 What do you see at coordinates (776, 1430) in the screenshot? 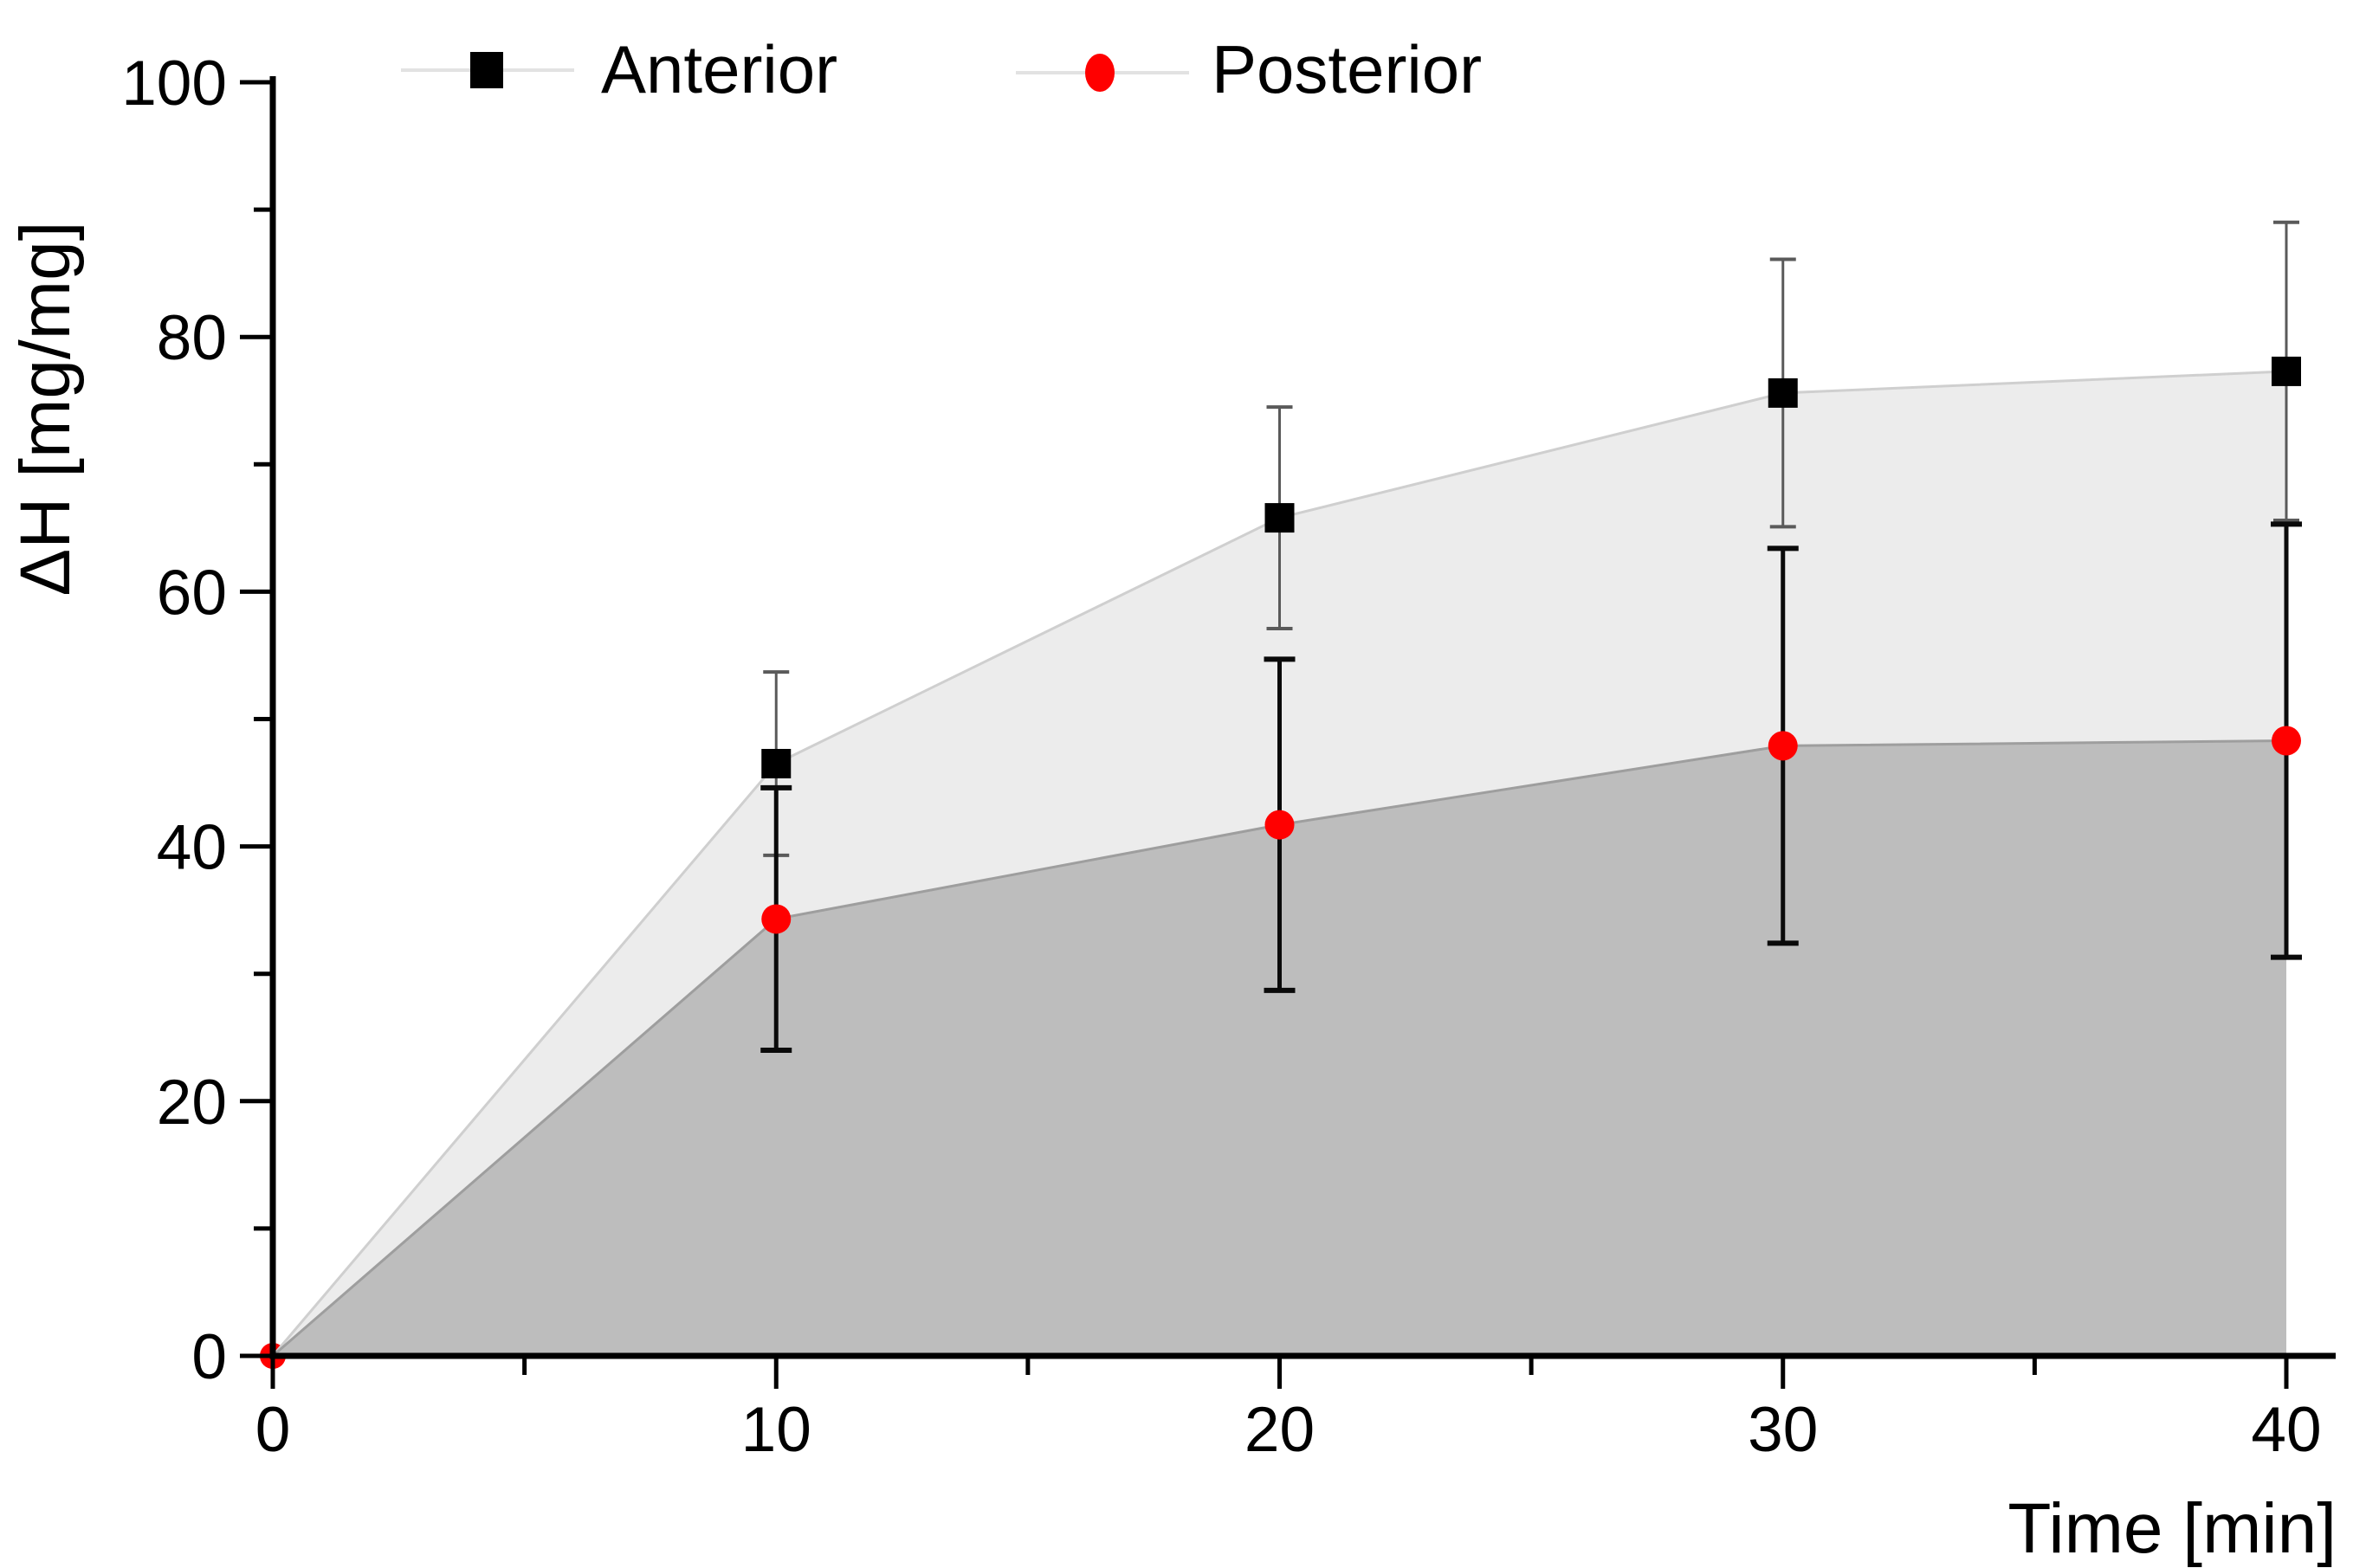
I see `x-tick-label-10: 10` at bounding box center [776, 1430].